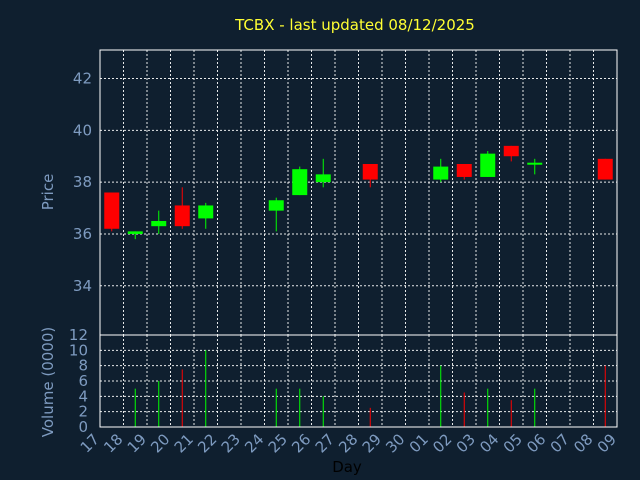 The image size is (640, 480). Describe the element at coordinates (354, 25) in the screenshot. I see `chart-title: TCBX - last updated 08/12/2025` at that location.